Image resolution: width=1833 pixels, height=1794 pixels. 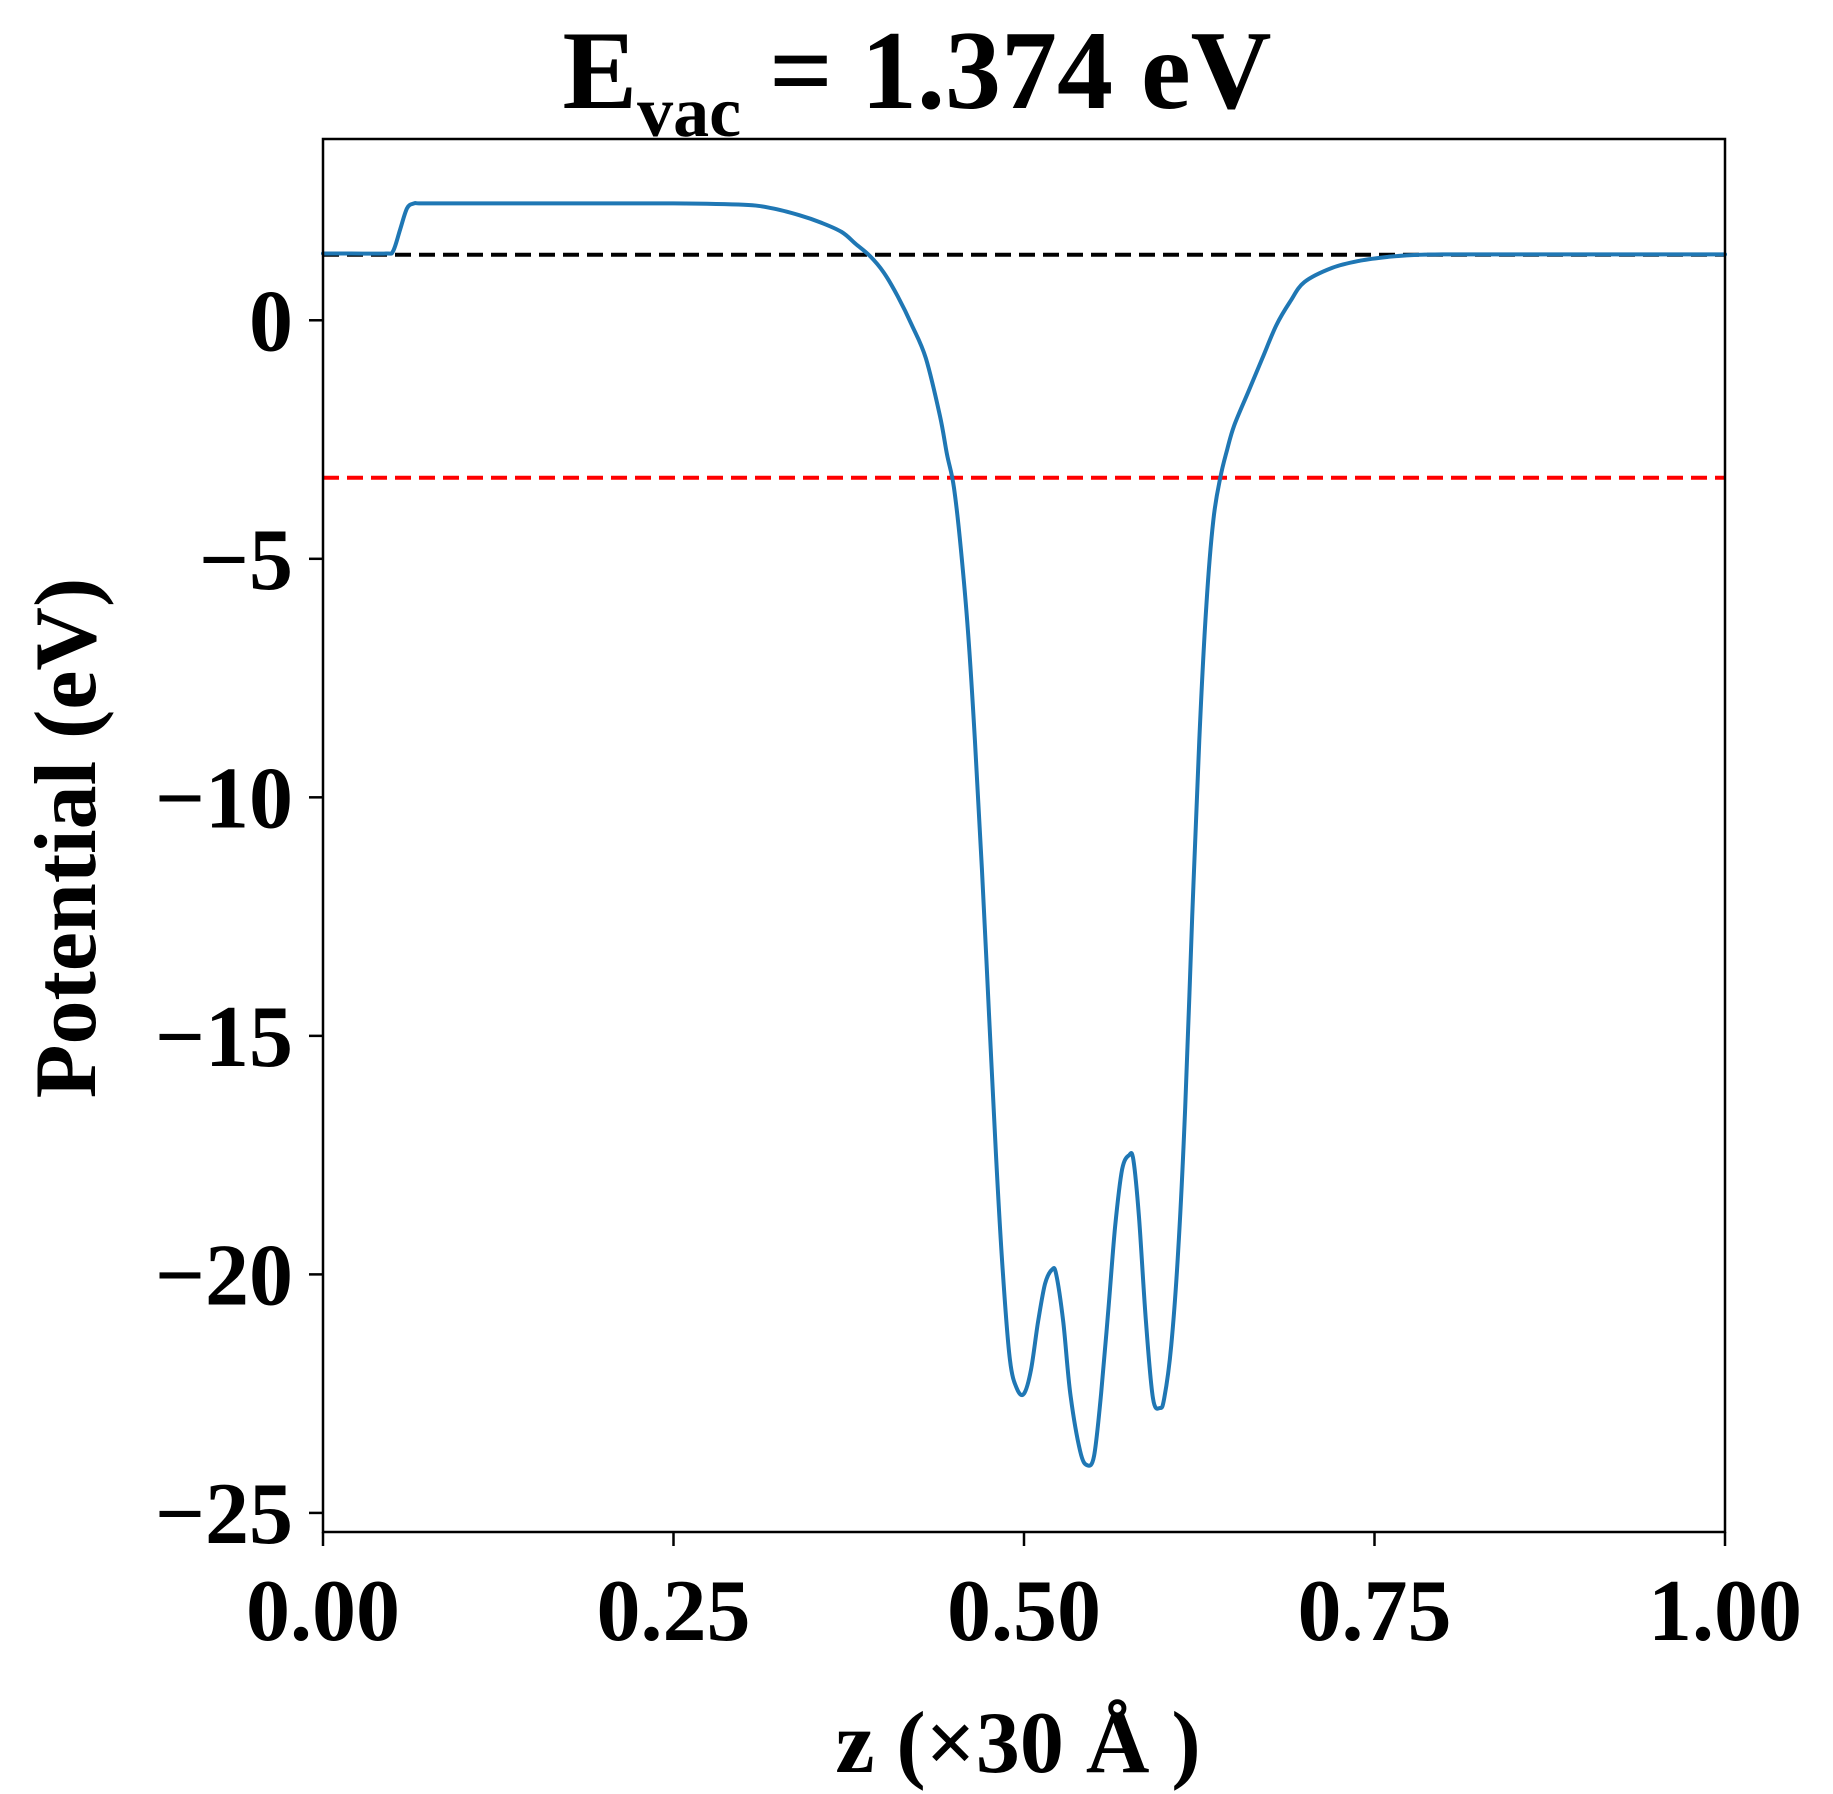 I want to click on x-axis-ticks: 0.00 0.25 0.50 0.75 1.00, so click(x=1024, y=1596).